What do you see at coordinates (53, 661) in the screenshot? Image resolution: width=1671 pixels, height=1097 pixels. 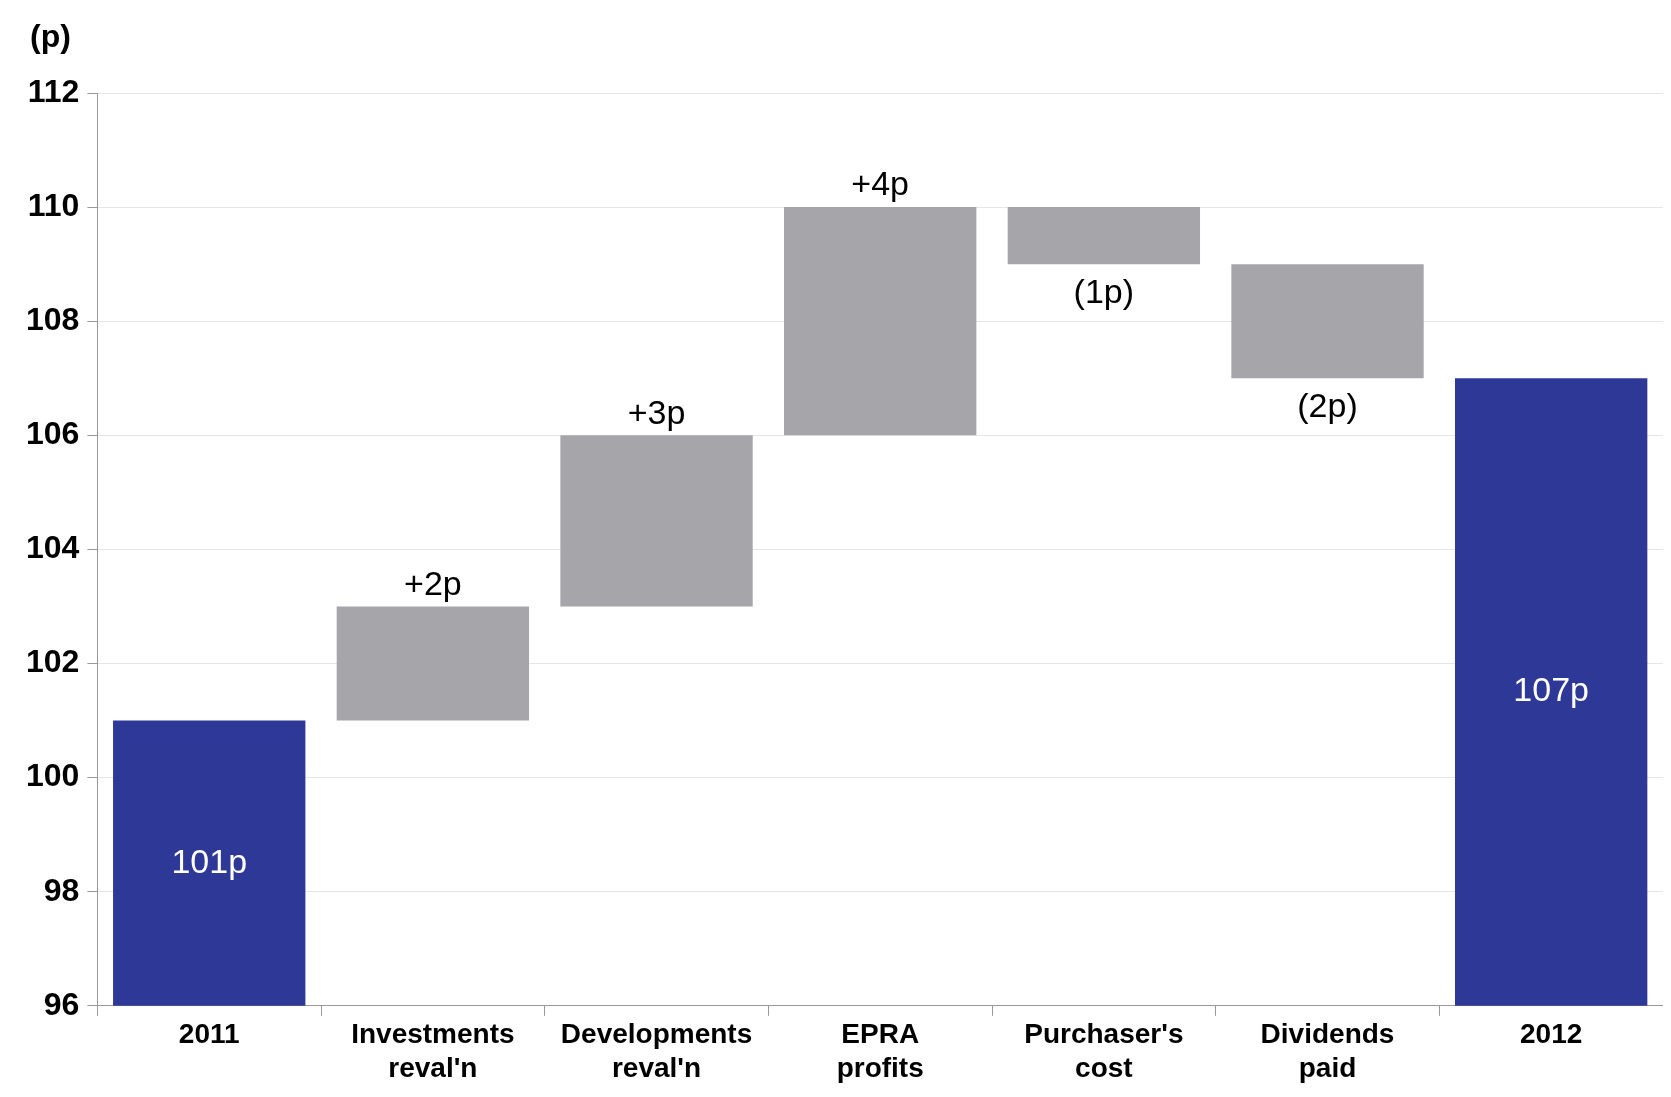 I see `y-tick-label: 102` at bounding box center [53, 661].